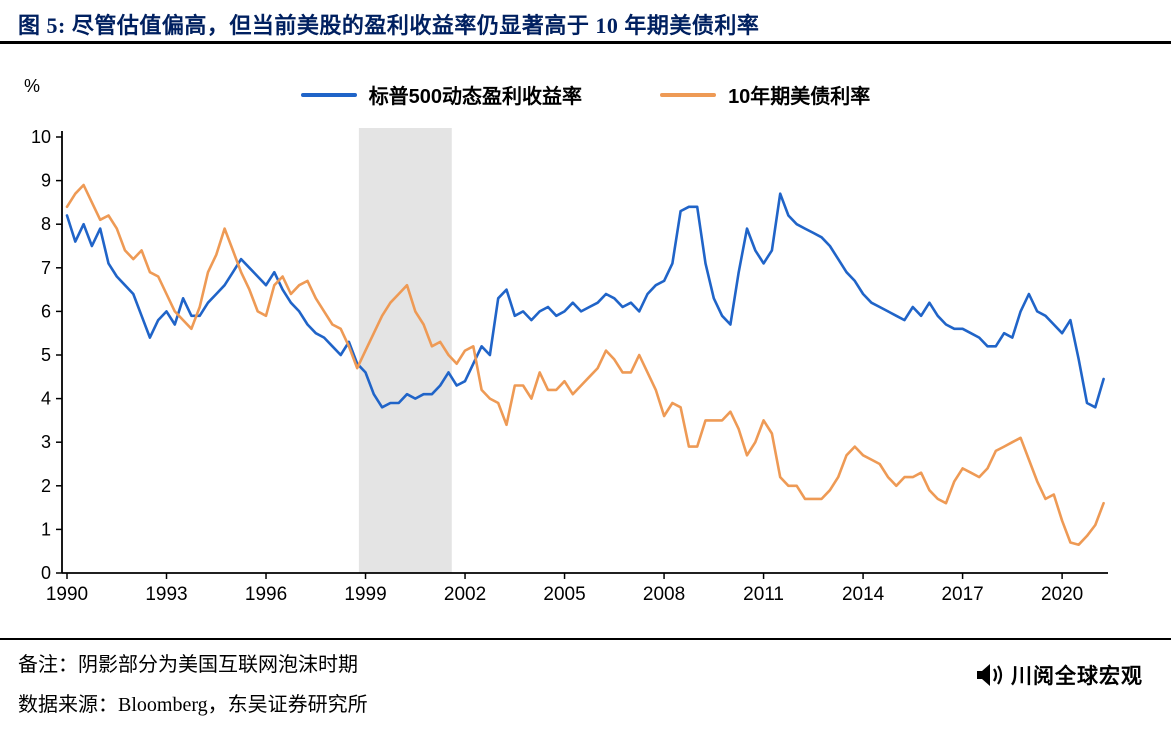 This screenshot has width=1171, height=732. What do you see at coordinates (266, 594) in the screenshot?
I see `x-tick-label: 1996` at bounding box center [266, 594].